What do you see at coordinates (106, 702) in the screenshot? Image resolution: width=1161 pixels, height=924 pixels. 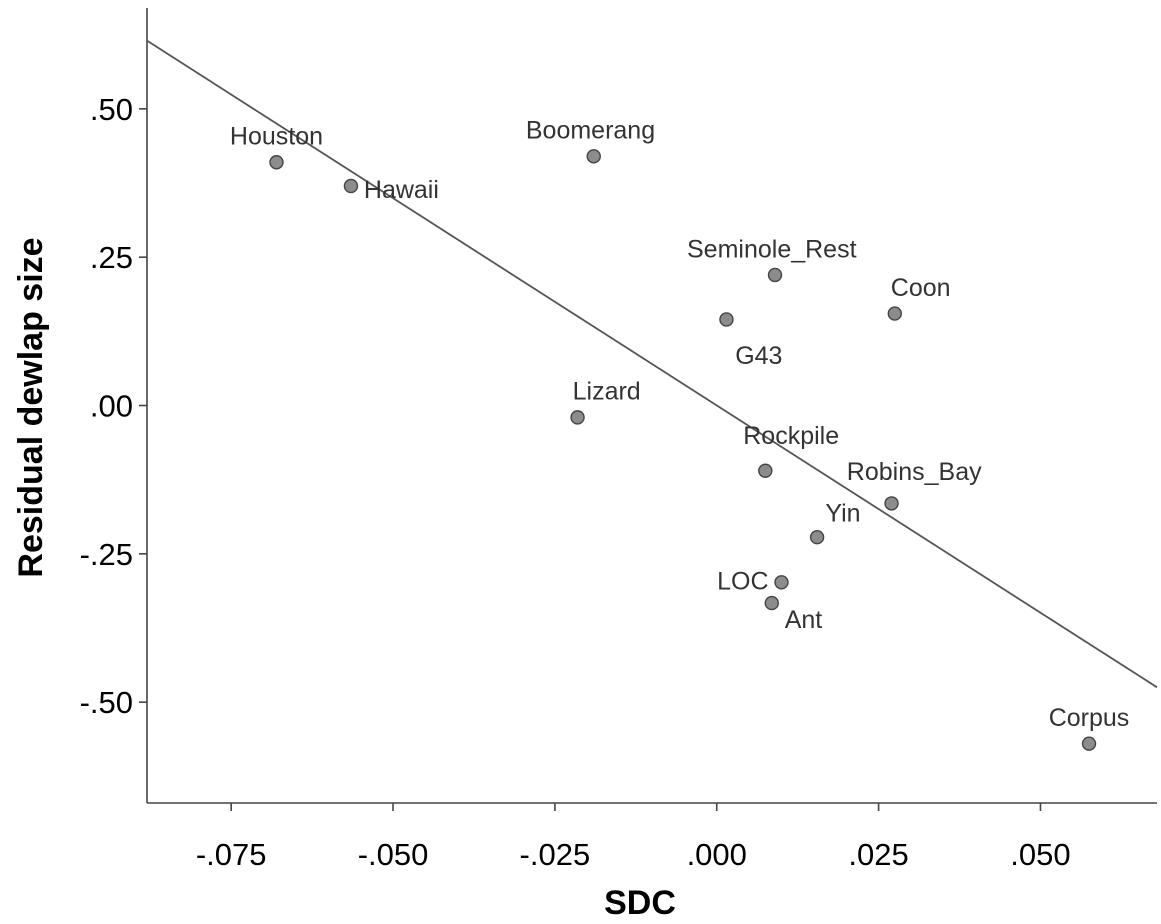 I see `y-tick-label: -.50` at bounding box center [106, 702].